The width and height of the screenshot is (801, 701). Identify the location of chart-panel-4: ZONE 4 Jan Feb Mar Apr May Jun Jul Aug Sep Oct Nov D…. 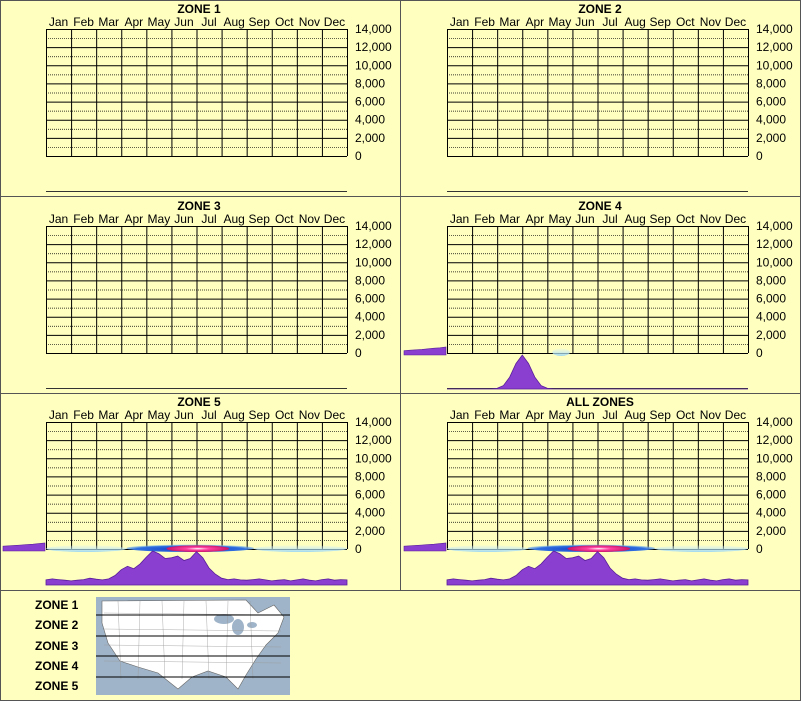
(598, 294).